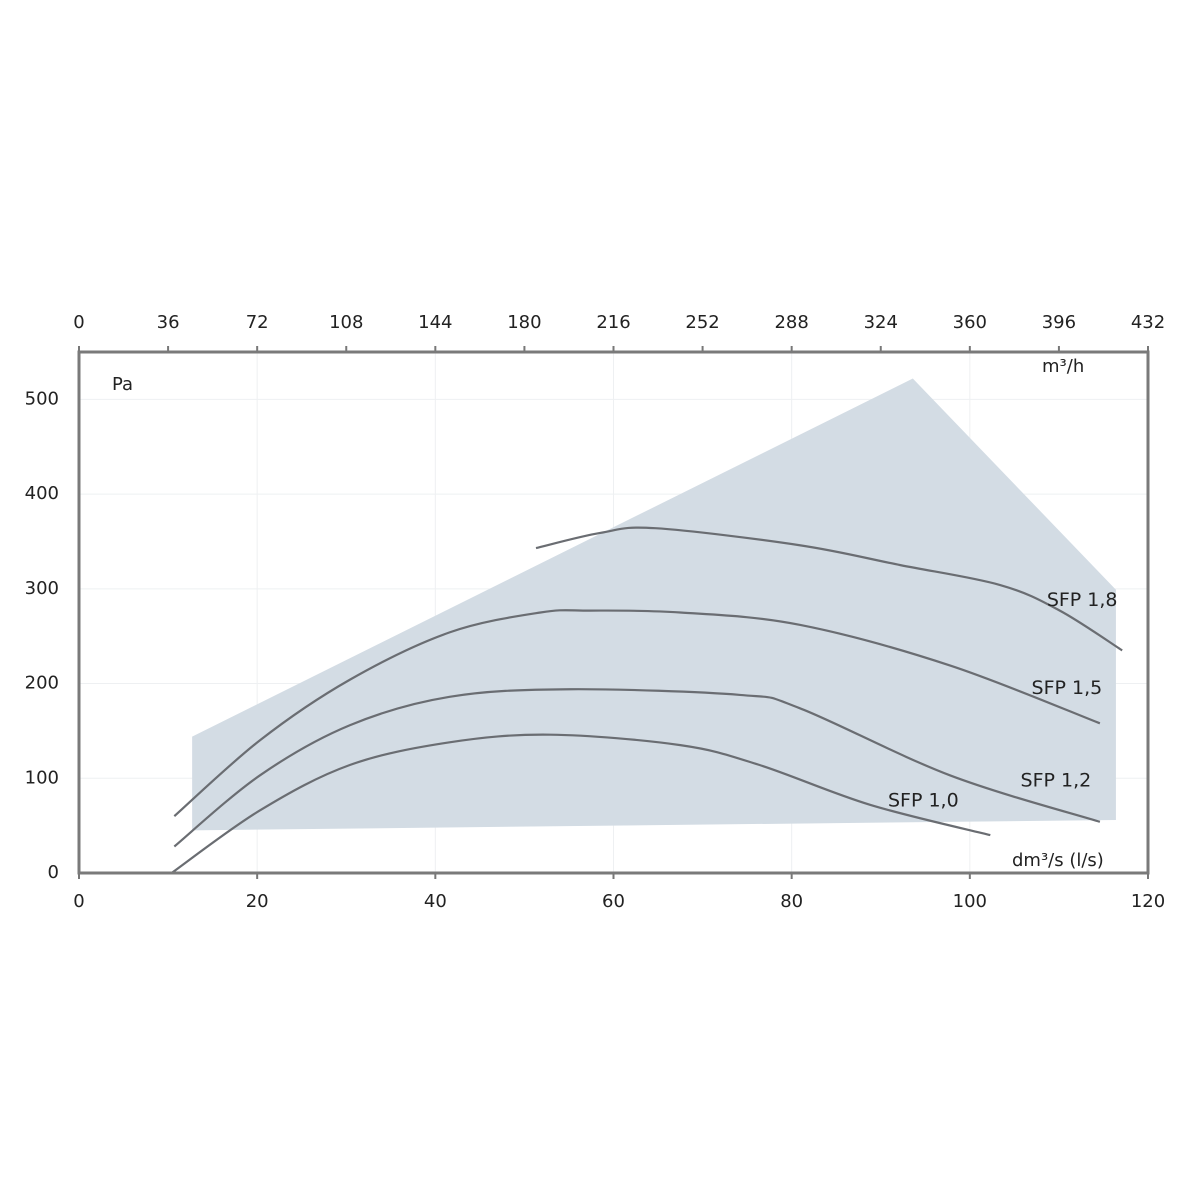 This screenshot has height=1188, width=1188. I want to click on x-tick-label: 0, so click(78, 901).